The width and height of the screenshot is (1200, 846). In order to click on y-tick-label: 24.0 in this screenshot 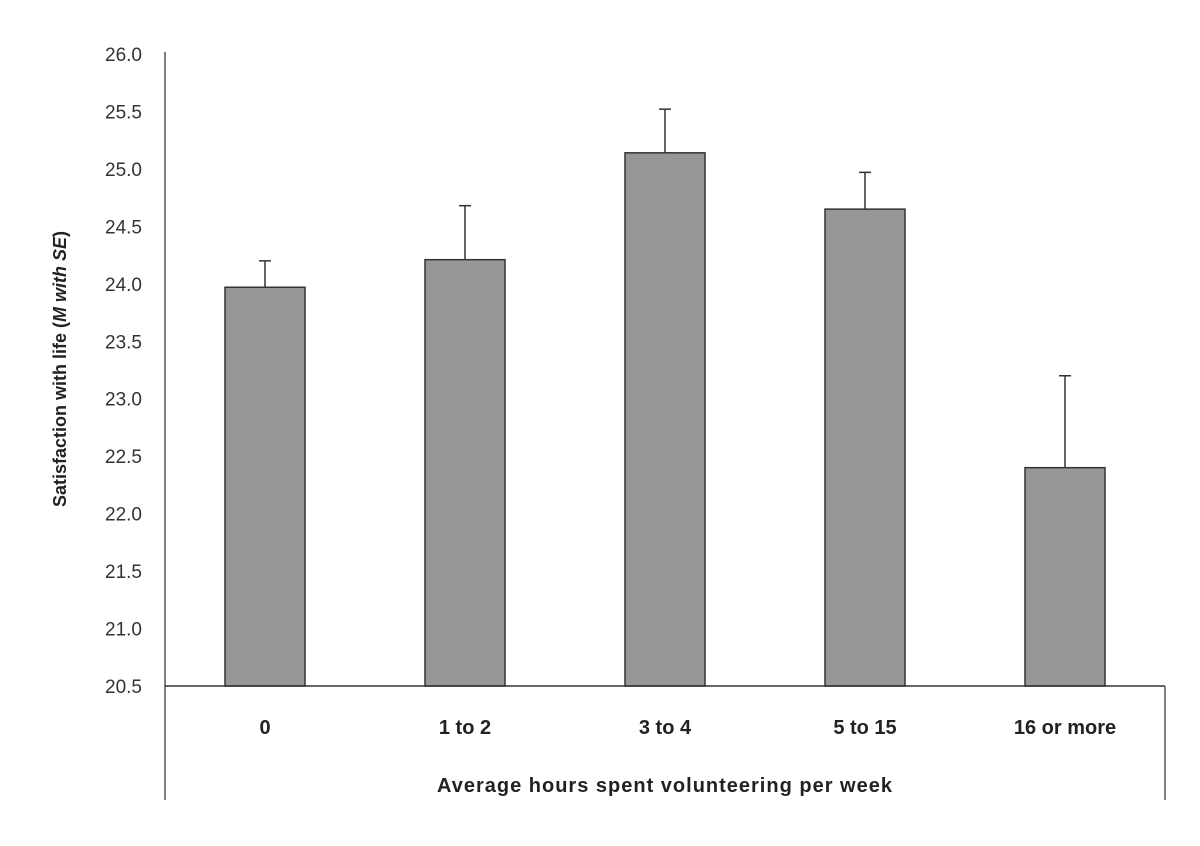, I will do `click(123, 285)`.